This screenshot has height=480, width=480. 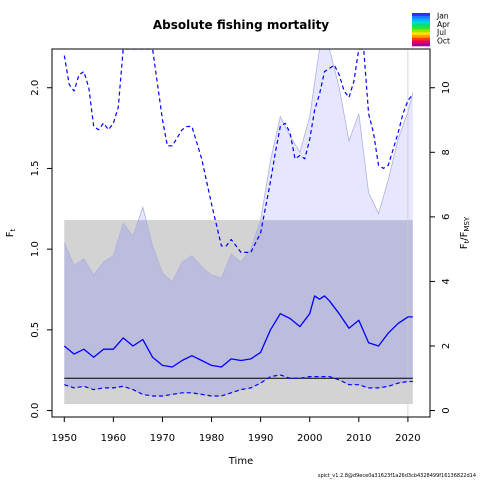 What do you see at coordinates (443, 40) in the screenshot?
I see `legend-label: Oct` at bounding box center [443, 40].